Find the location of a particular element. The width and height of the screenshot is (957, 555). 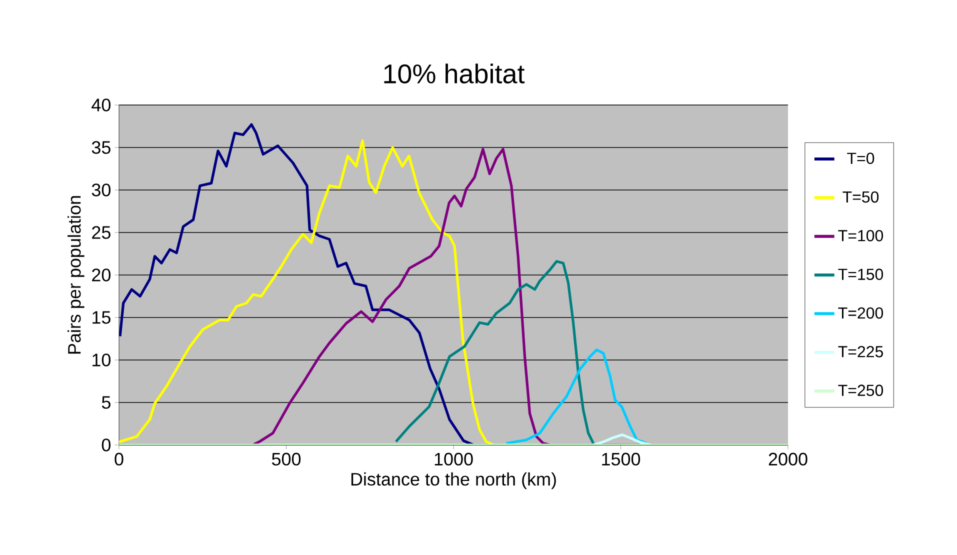

y-tick-label: 15 is located at coordinates (101, 317).